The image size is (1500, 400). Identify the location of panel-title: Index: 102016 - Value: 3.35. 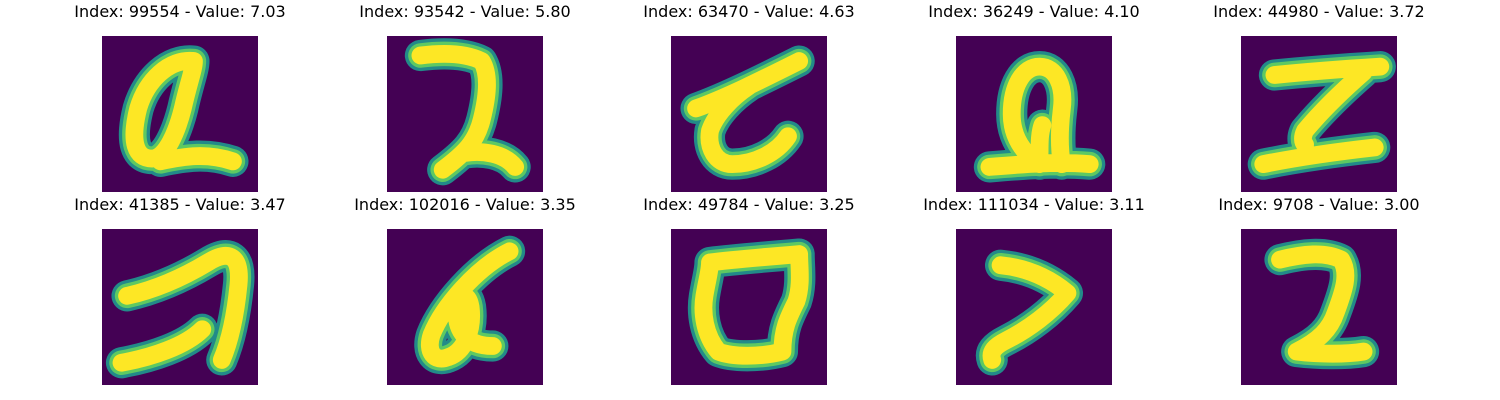
(465, 205).